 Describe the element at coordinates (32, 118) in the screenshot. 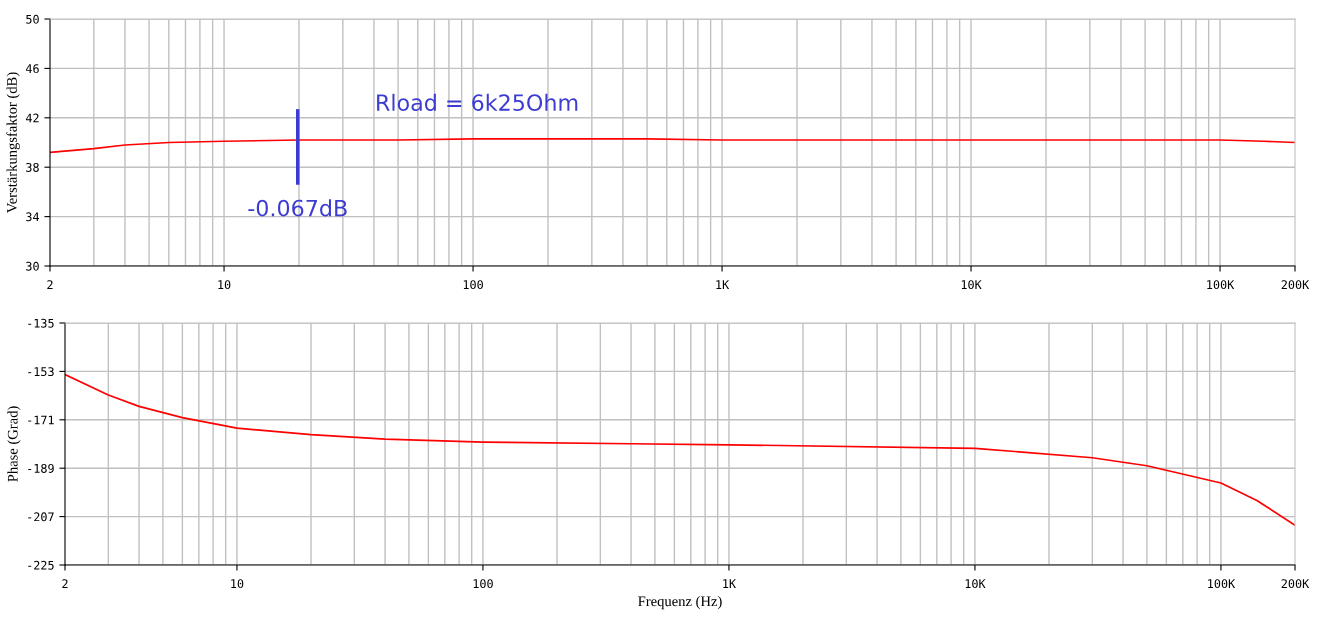

I see `y-tick-label: 42` at that location.